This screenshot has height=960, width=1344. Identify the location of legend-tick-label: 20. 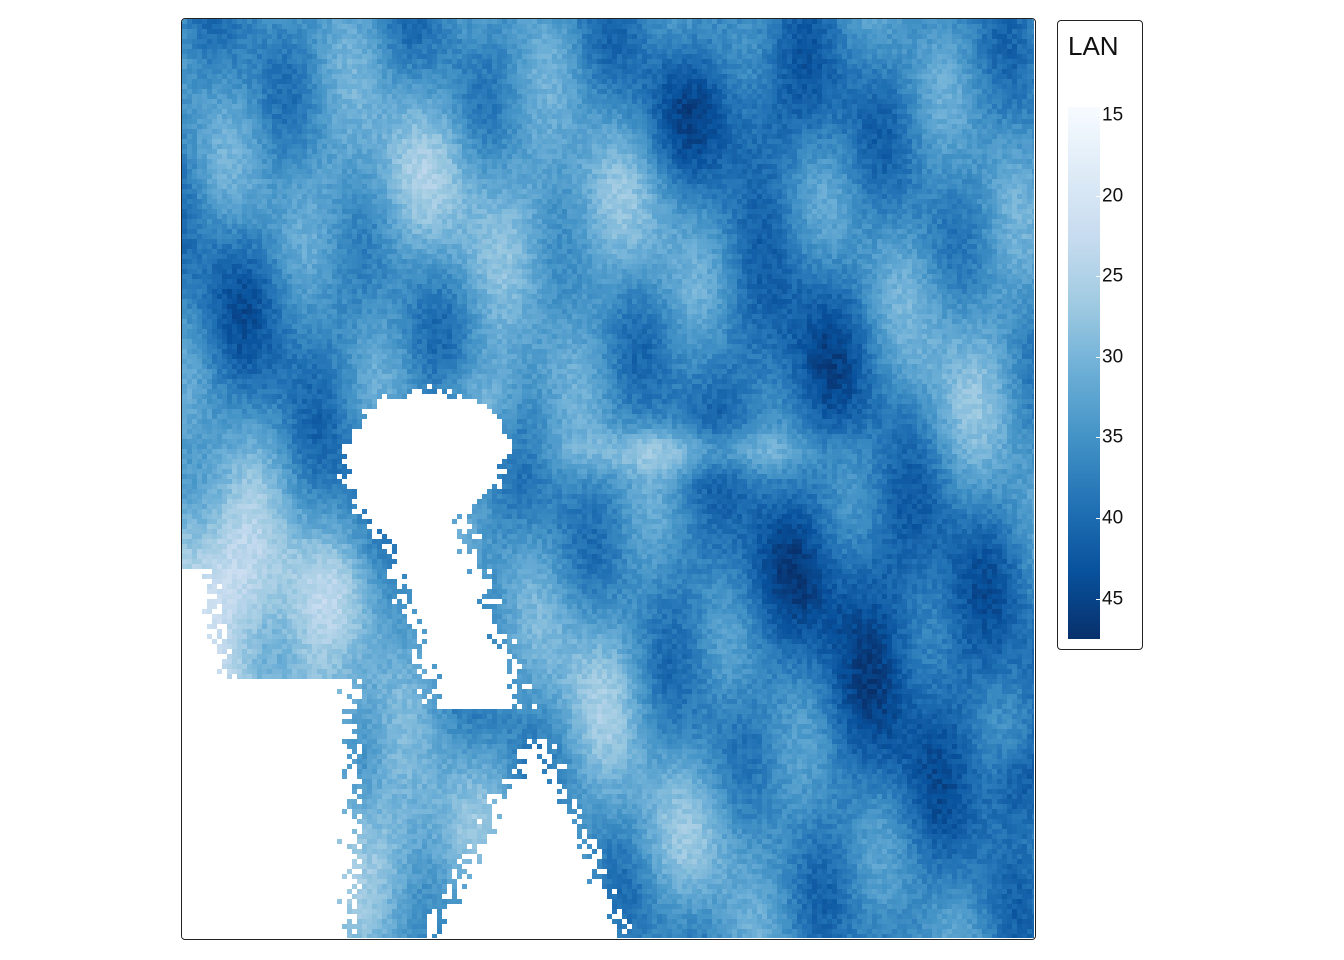
(1113, 196).